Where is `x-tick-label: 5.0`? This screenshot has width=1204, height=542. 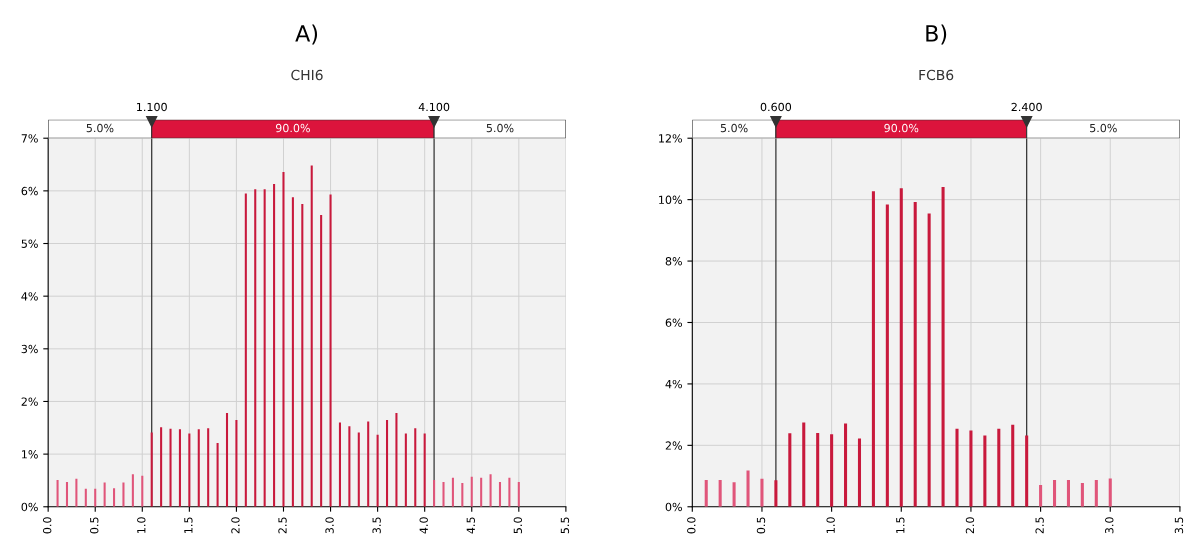
x-tick-label: 5.0 is located at coordinates (518, 525).